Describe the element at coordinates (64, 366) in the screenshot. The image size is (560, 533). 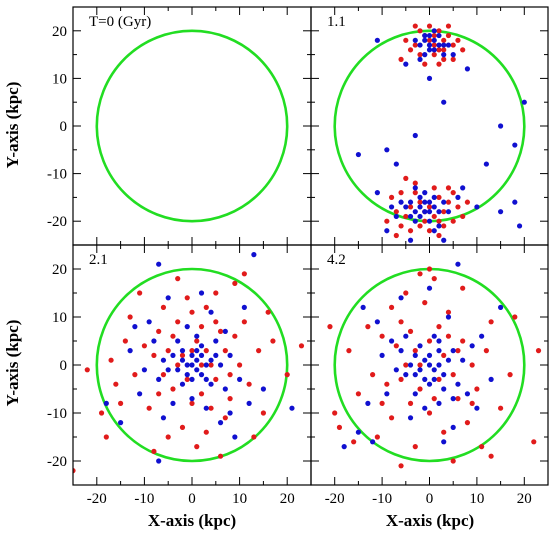
I see `y-tick-label: 0` at that location.